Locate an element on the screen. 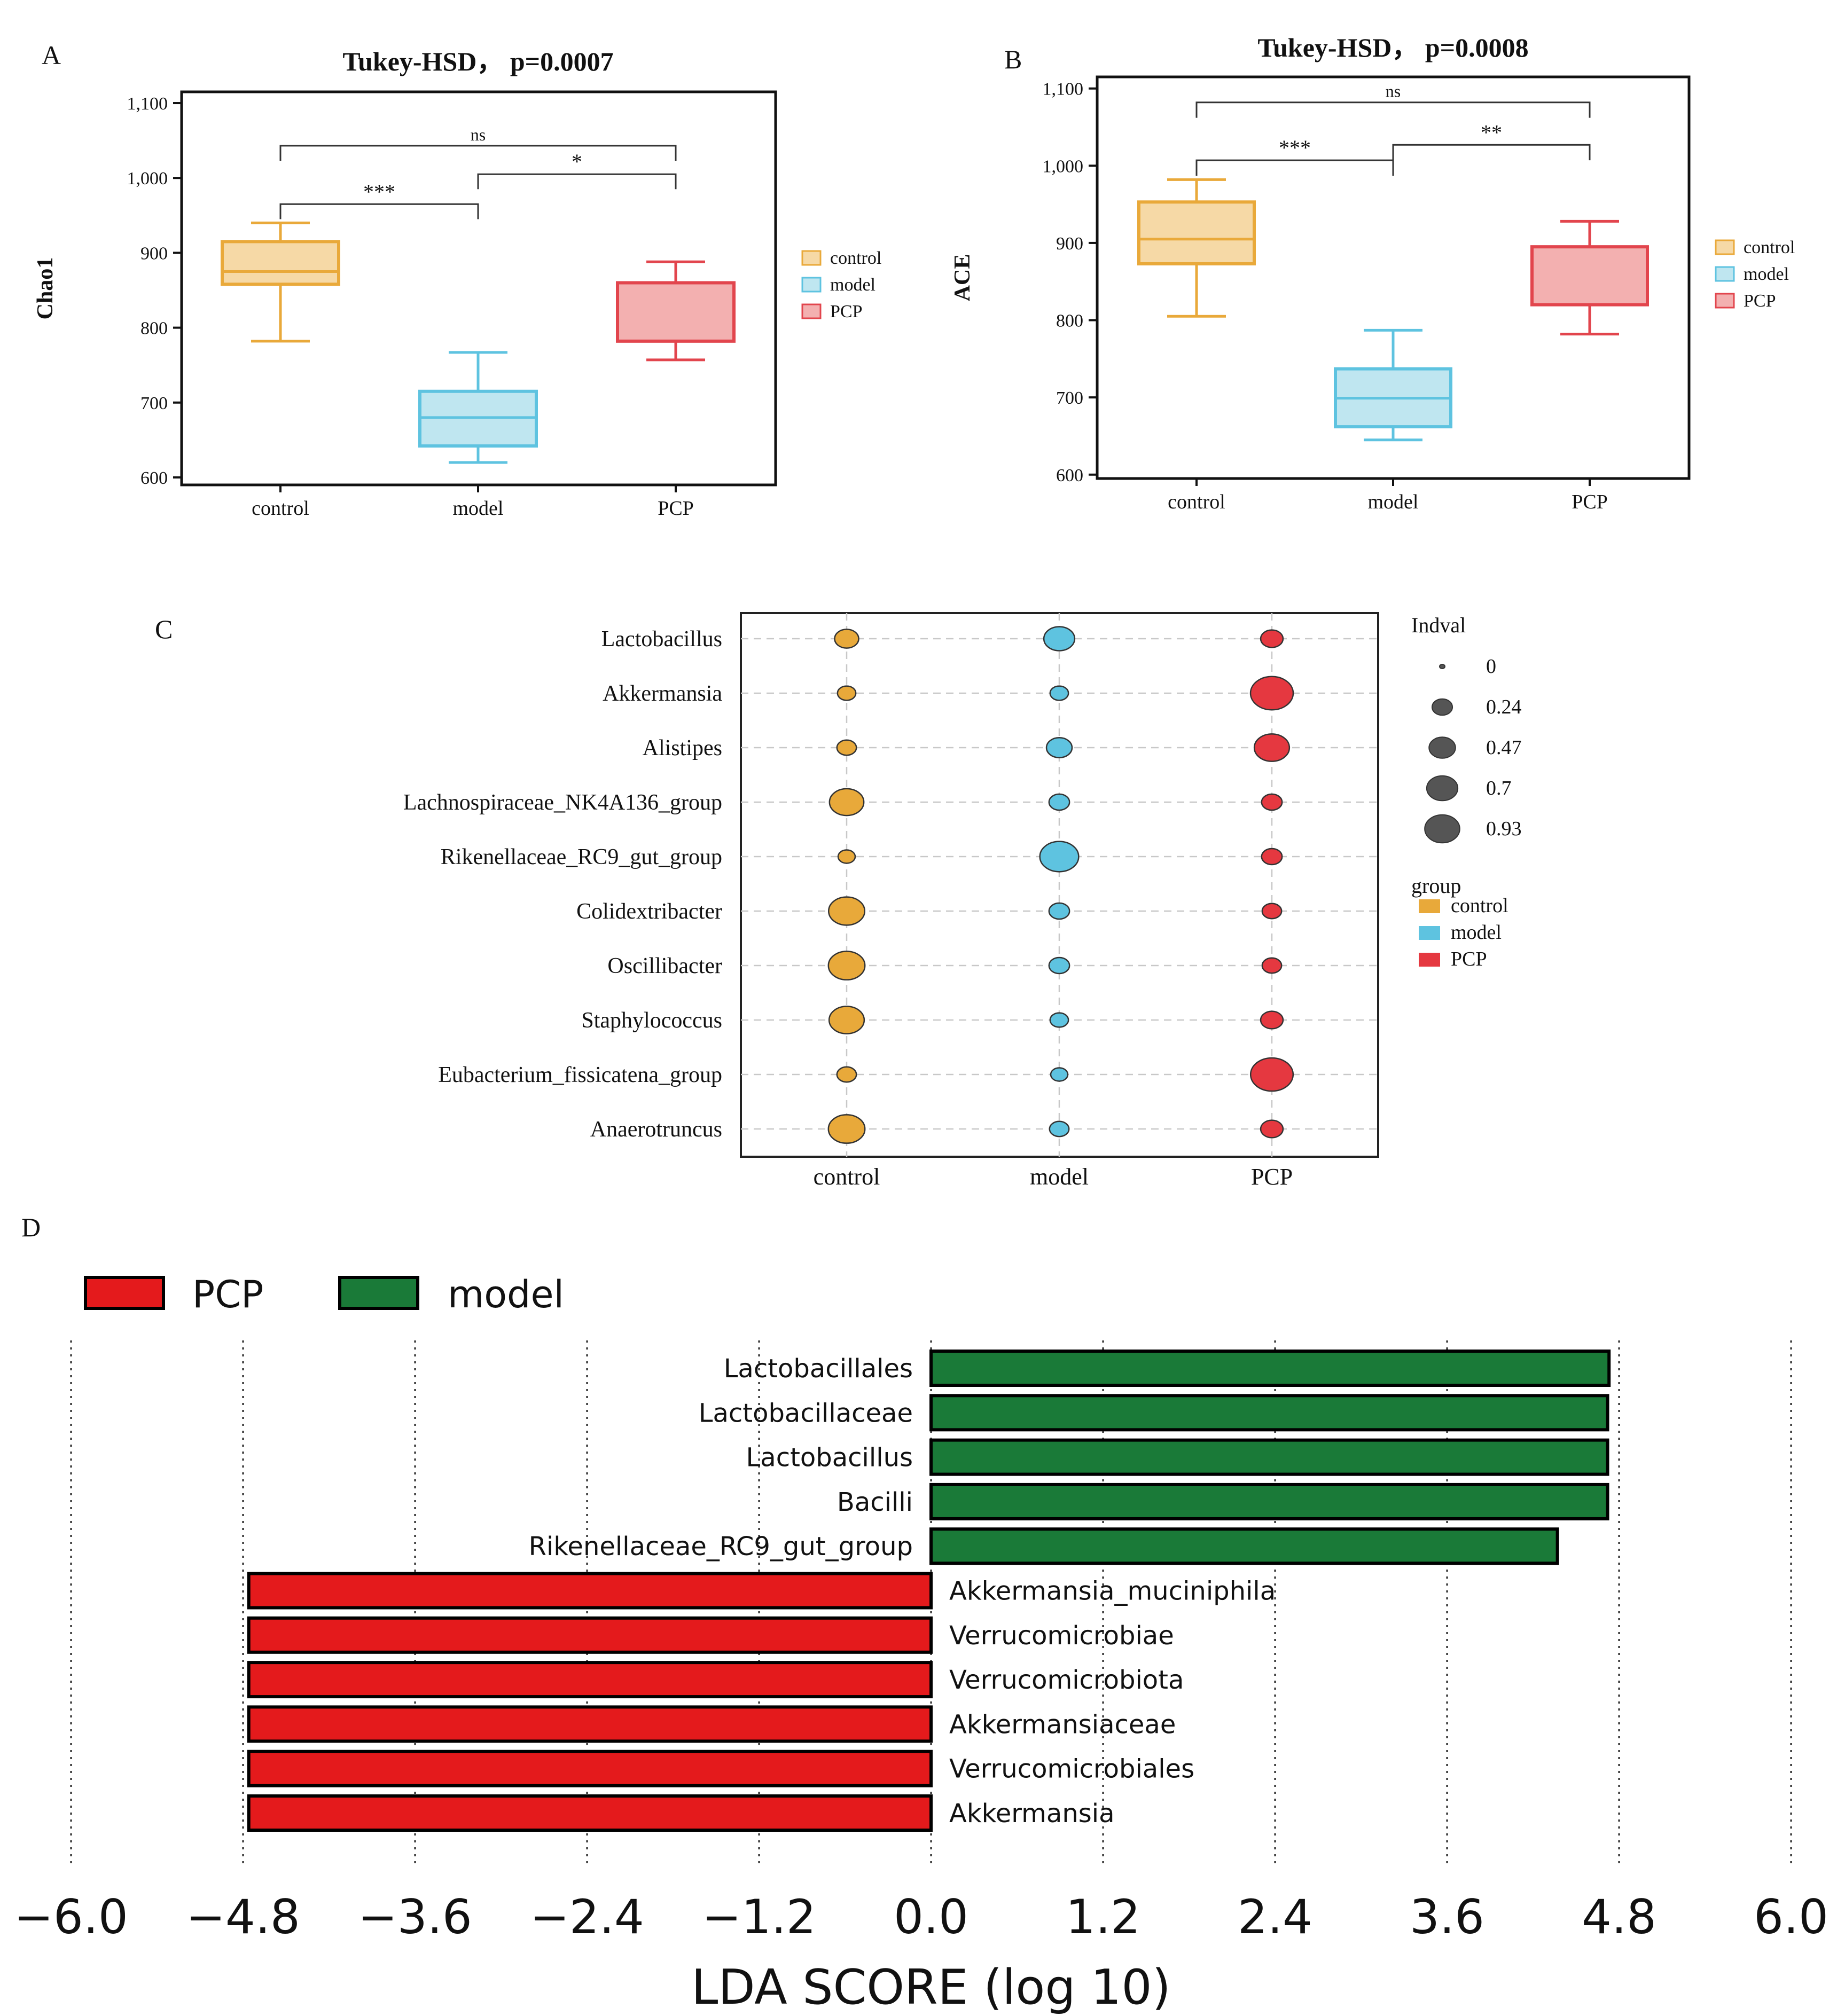 This screenshot has width=1837, height=2016. panel-c-x-label-control: control is located at coordinates (847, 1177).